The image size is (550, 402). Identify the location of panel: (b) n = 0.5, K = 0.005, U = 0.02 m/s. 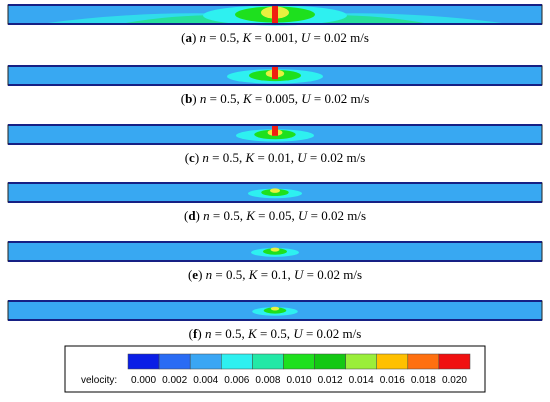
(275, 85).